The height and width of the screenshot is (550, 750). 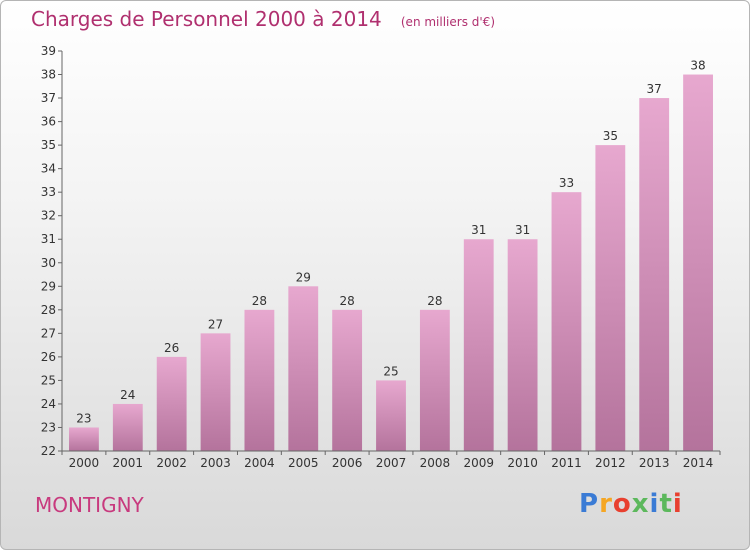 I want to click on y-tick-label: 24, so click(x=48, y=404).